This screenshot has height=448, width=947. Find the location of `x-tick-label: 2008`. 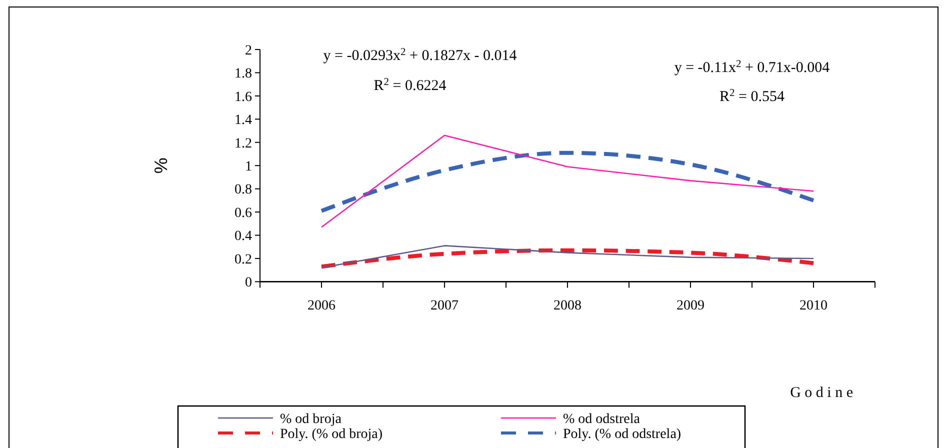

x-tick-label: 2008 is located at coordinates (568, 306).